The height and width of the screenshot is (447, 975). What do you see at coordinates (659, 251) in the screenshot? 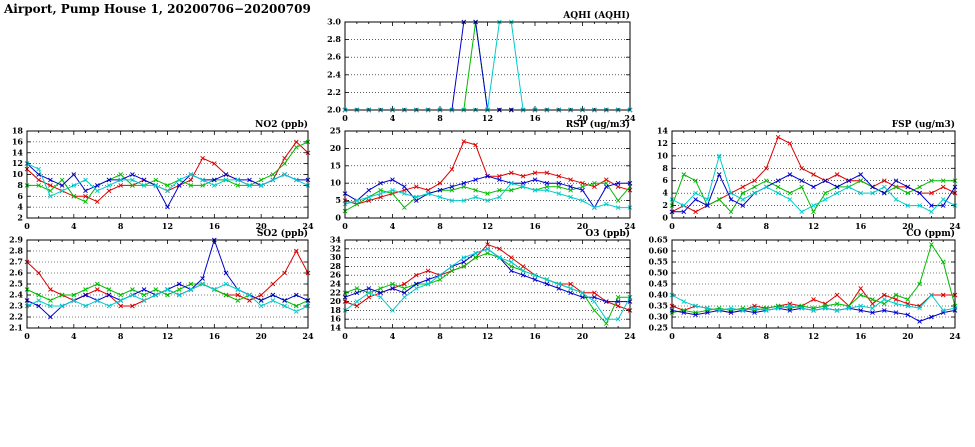
I see `y-tick-label: 0.60` at bounding box center [659, 251].